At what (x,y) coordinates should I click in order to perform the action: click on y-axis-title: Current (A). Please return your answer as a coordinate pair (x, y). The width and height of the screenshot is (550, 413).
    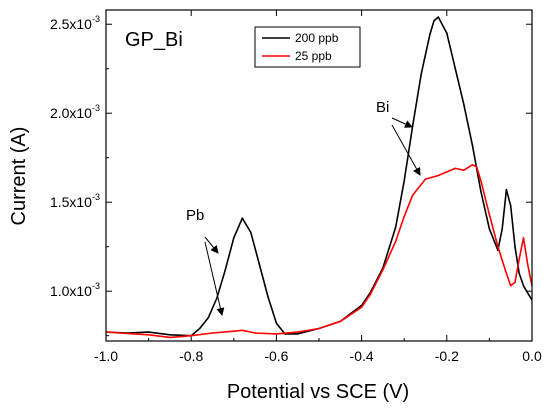
    Looking at the image, I should click on (19, 176).